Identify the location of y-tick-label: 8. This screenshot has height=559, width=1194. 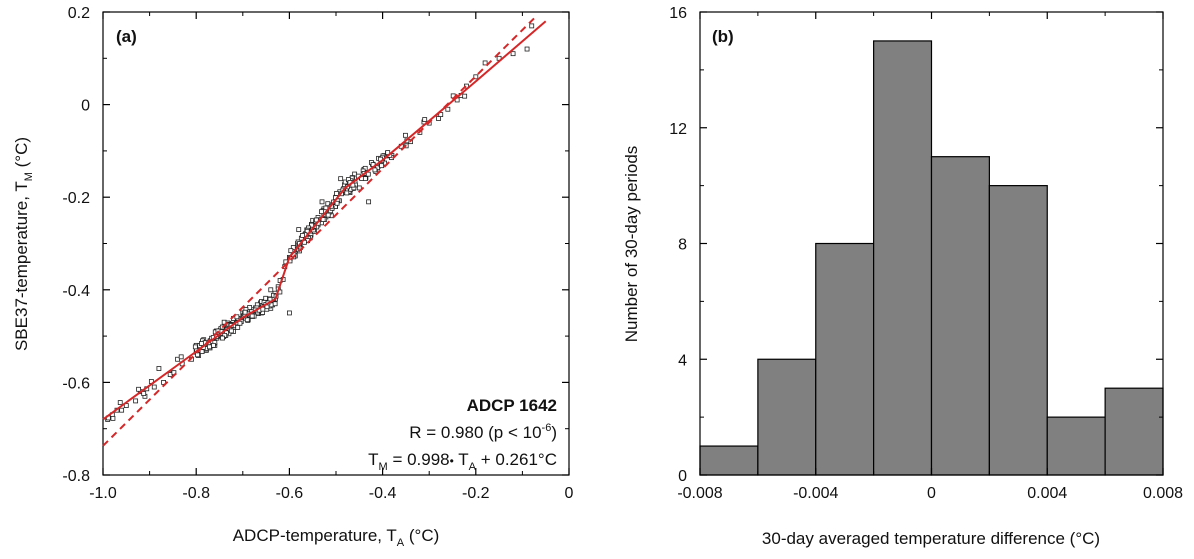
(682, 245).